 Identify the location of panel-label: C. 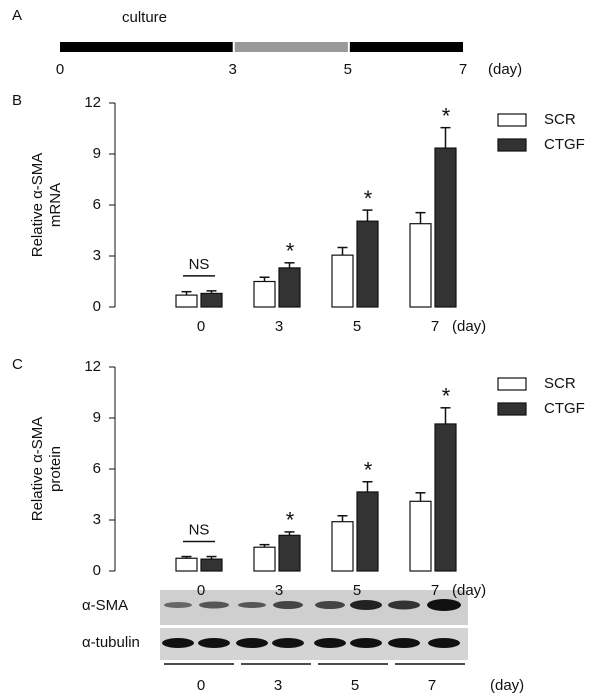
(17, 364).